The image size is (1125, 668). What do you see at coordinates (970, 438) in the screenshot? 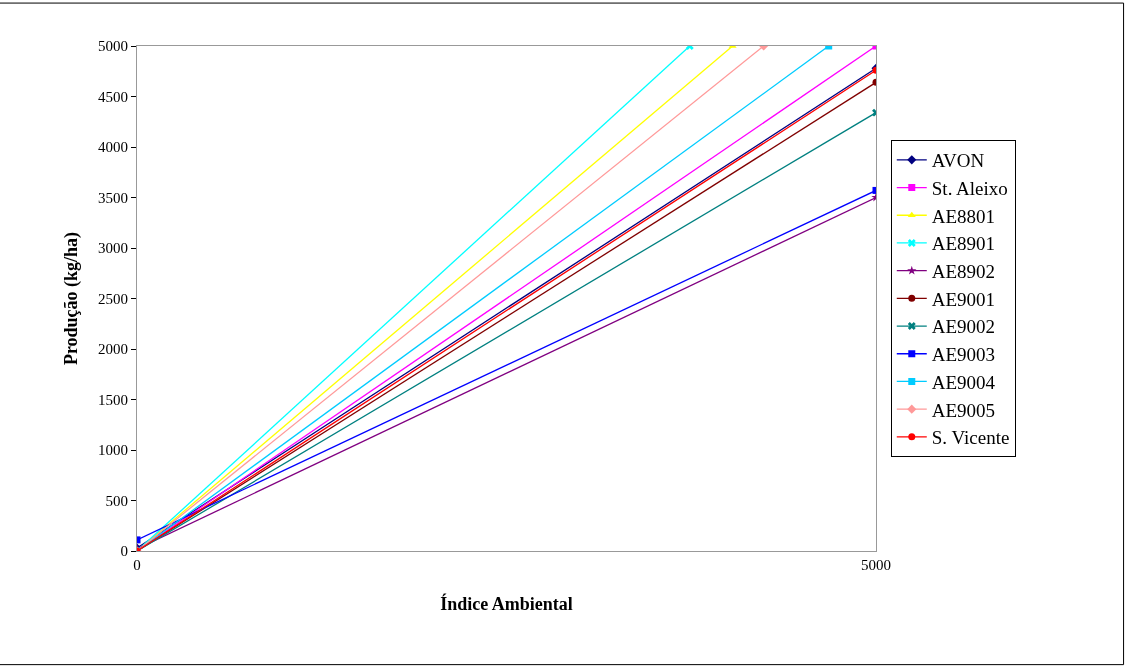
I see `legend-label: S. Vicente` at bounding box center [970, 438].